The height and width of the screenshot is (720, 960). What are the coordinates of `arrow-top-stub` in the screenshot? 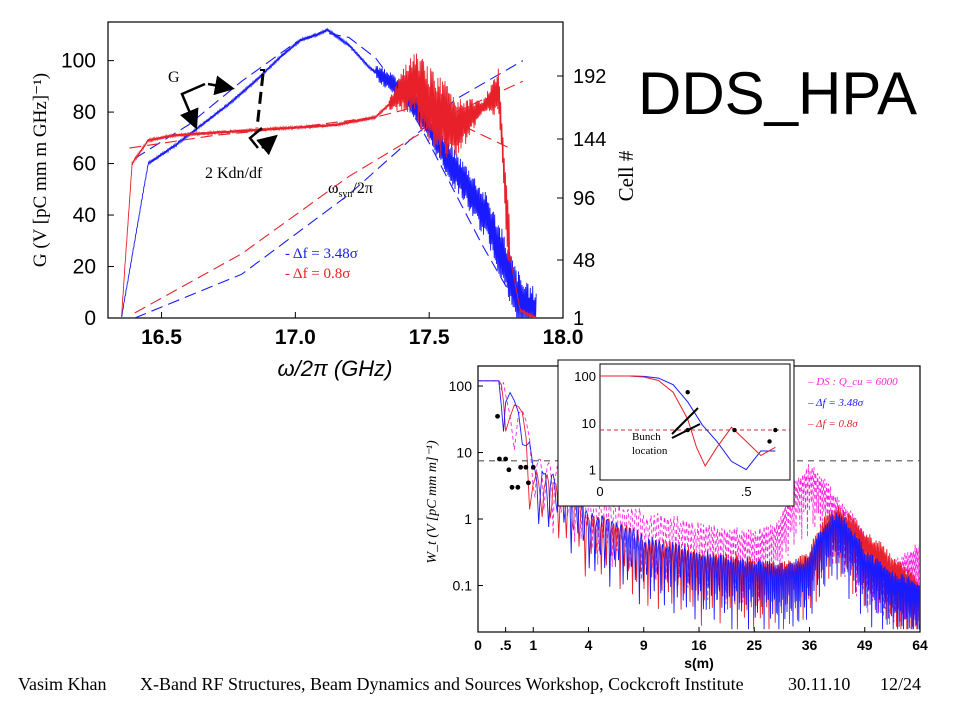 It's located at (262, 70).